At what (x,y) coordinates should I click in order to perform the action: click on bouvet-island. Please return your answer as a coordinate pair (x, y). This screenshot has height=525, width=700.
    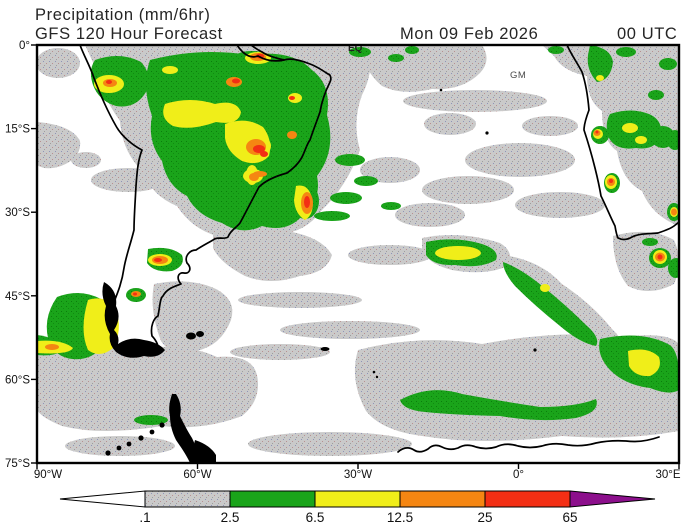
    Looking at the image, I should click on (535, 350).